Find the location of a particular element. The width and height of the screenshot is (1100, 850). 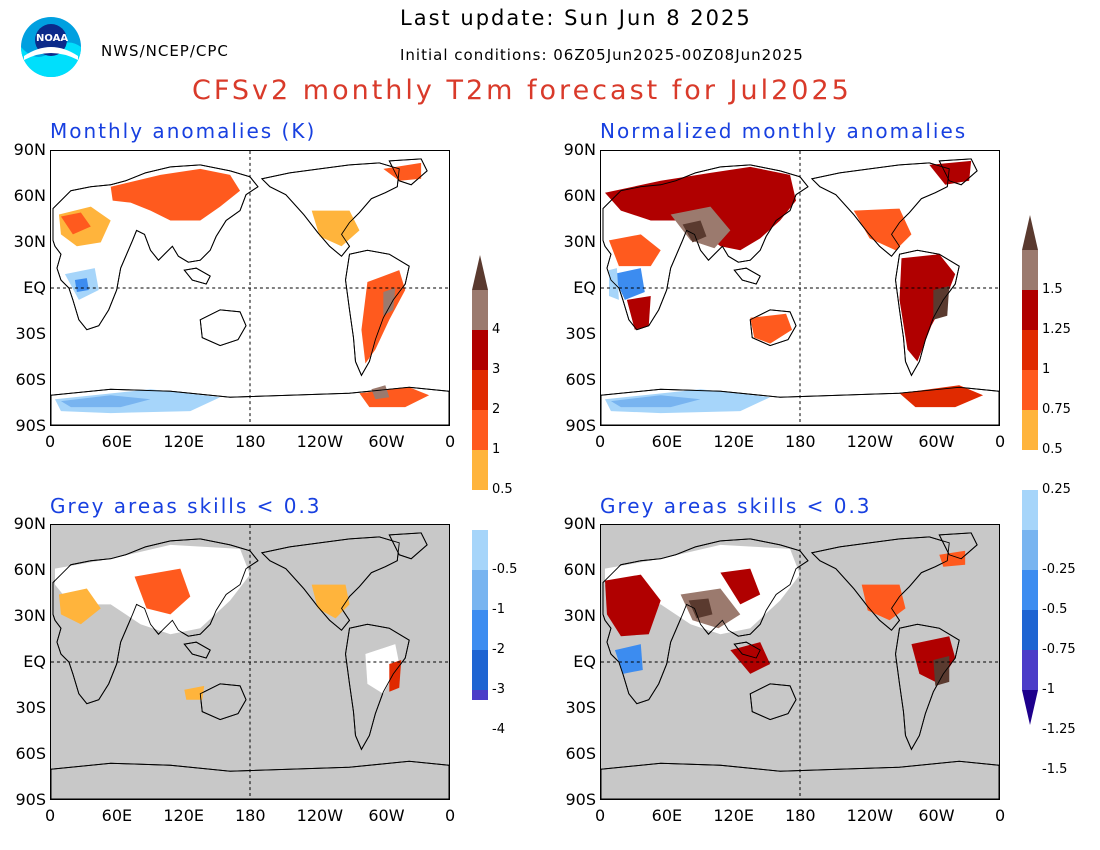

colorbar-label: -1 is located at coordinates (1048, 689).